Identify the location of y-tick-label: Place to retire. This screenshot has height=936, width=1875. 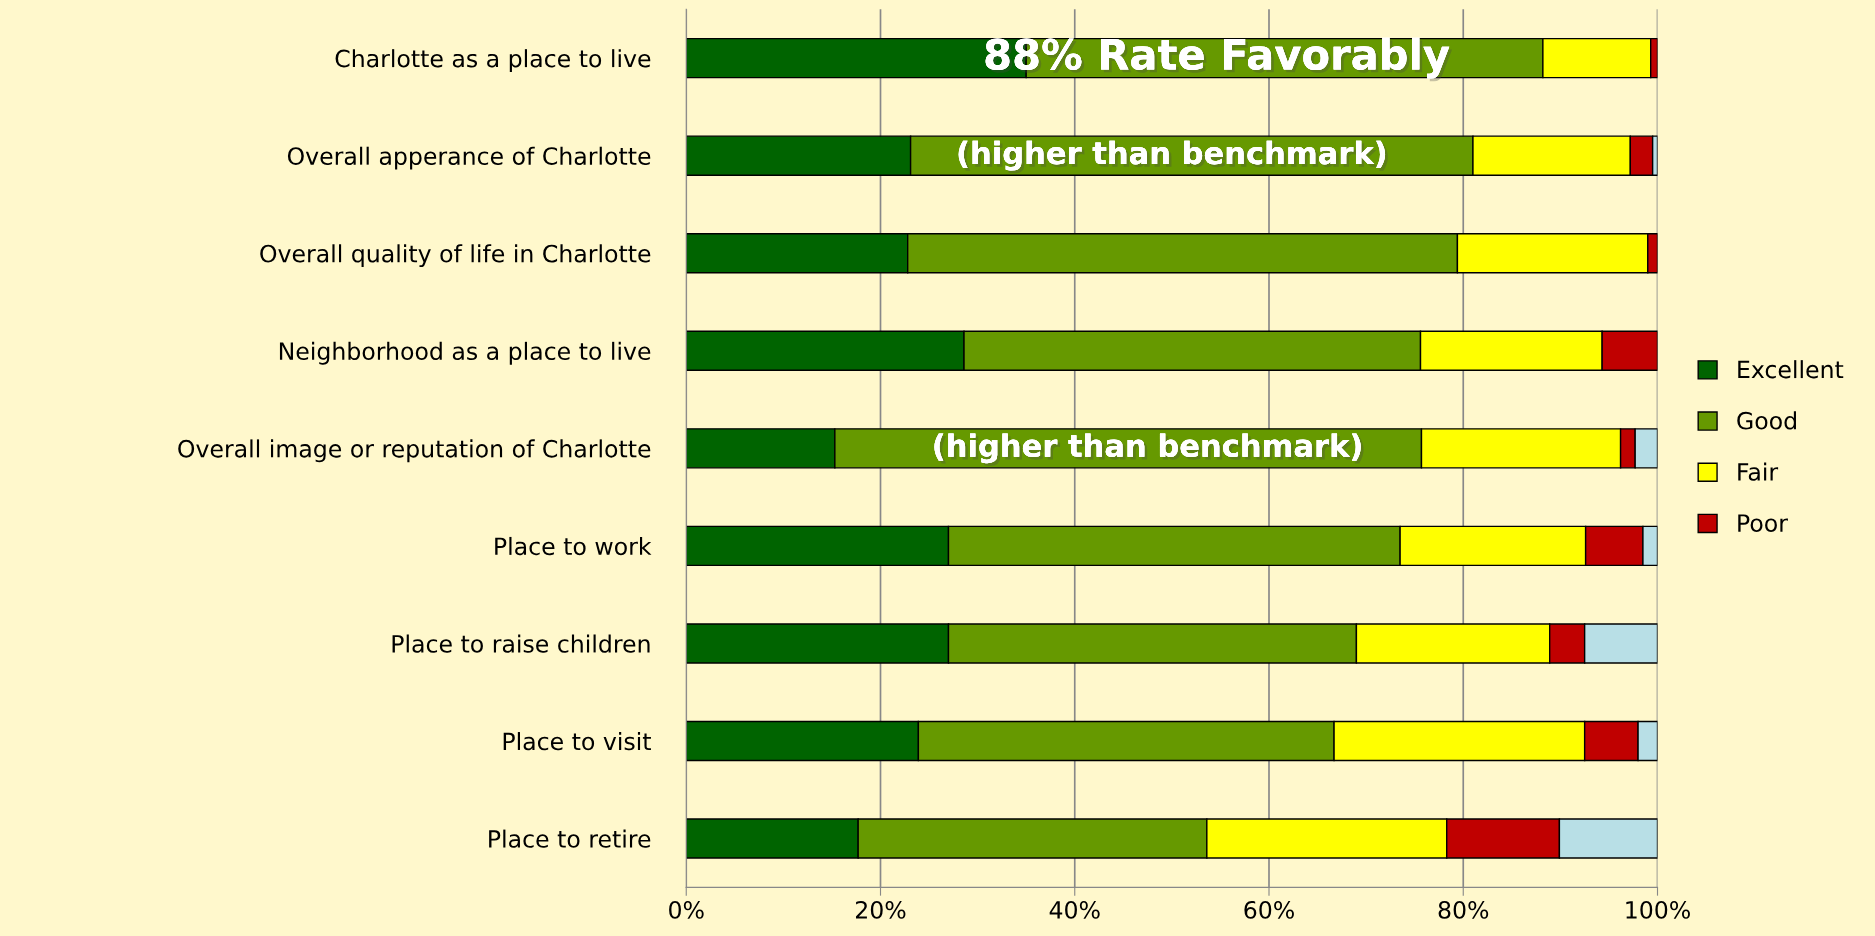
(570, 838).